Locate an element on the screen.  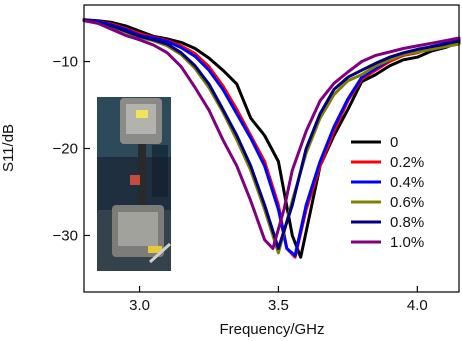
legend-label-3: 0.6% is located at coordinates (407, 202).